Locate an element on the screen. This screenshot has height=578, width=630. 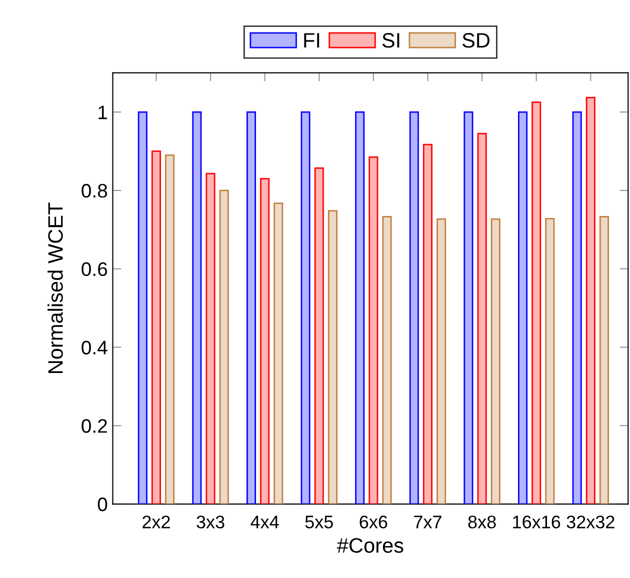
x-tick-label: 3x3 is located at coordinates (210, 522).